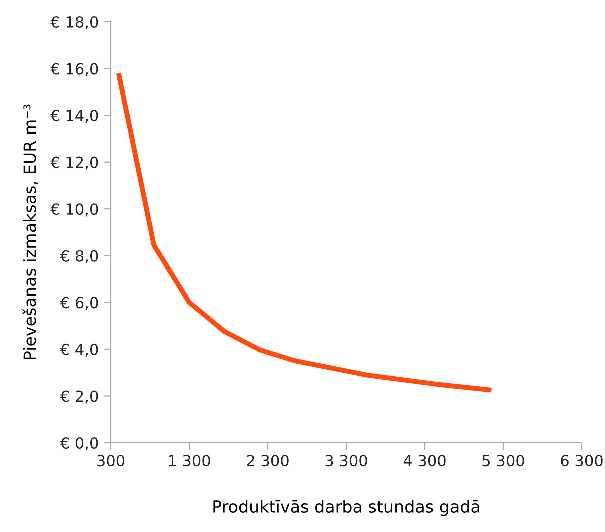 This screenshot has height=532, width=605. Describe the element at coordinates (74, 69) in the screenshot. I see `y-tick-label: € 16,0` at that location.